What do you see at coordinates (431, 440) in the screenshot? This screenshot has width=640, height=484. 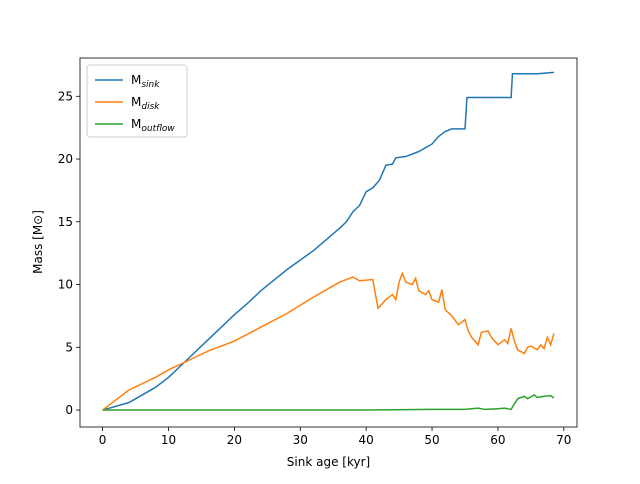 I see `x-tick-label: 50` at bounding box center [431, 440].